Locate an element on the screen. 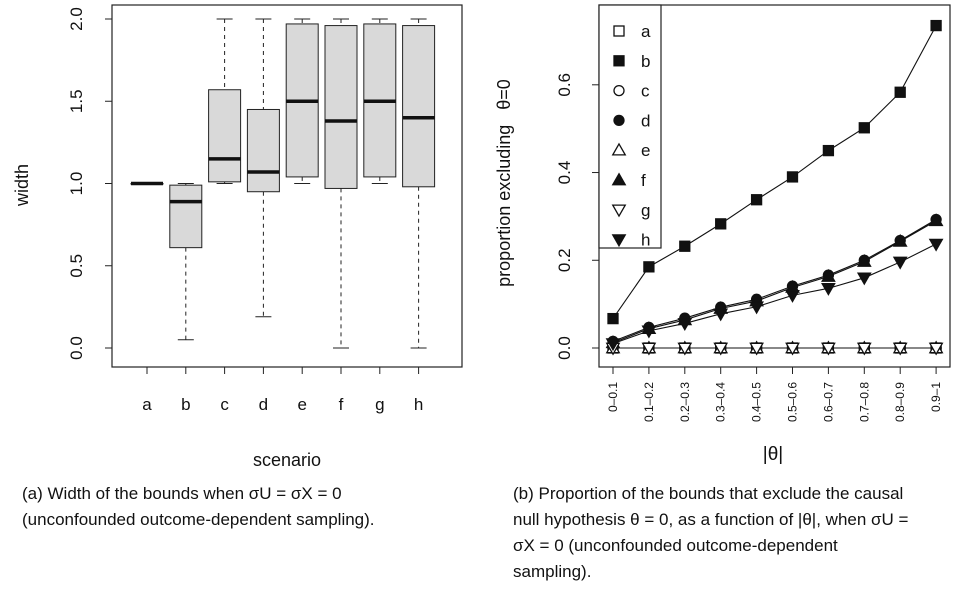 This screenshot has width=956, height=602. panel-a-ytick-label-1: 0.5 is located at coordinates (76, 266).